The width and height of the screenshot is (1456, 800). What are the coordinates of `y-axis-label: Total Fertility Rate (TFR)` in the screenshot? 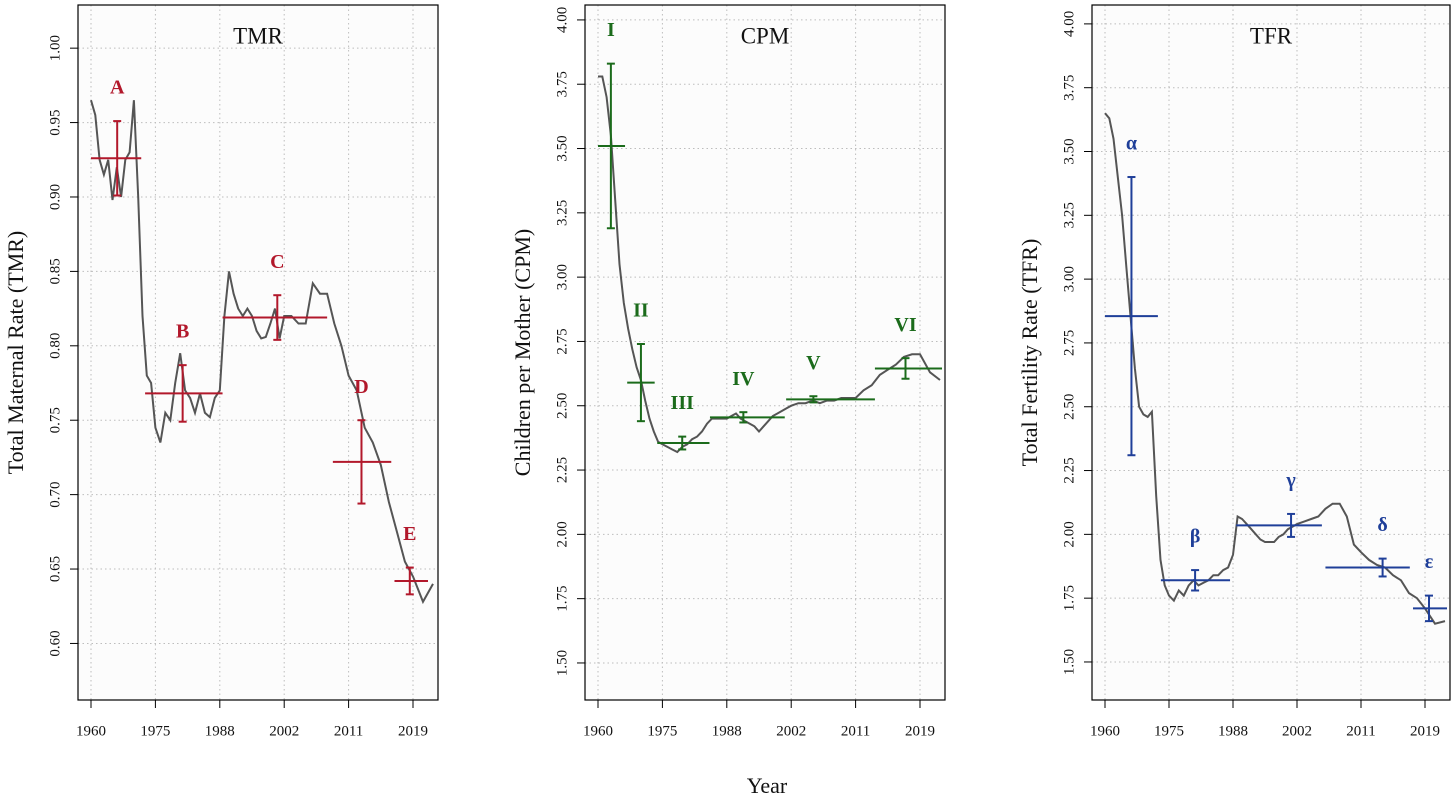 It's located at (1029, 353).